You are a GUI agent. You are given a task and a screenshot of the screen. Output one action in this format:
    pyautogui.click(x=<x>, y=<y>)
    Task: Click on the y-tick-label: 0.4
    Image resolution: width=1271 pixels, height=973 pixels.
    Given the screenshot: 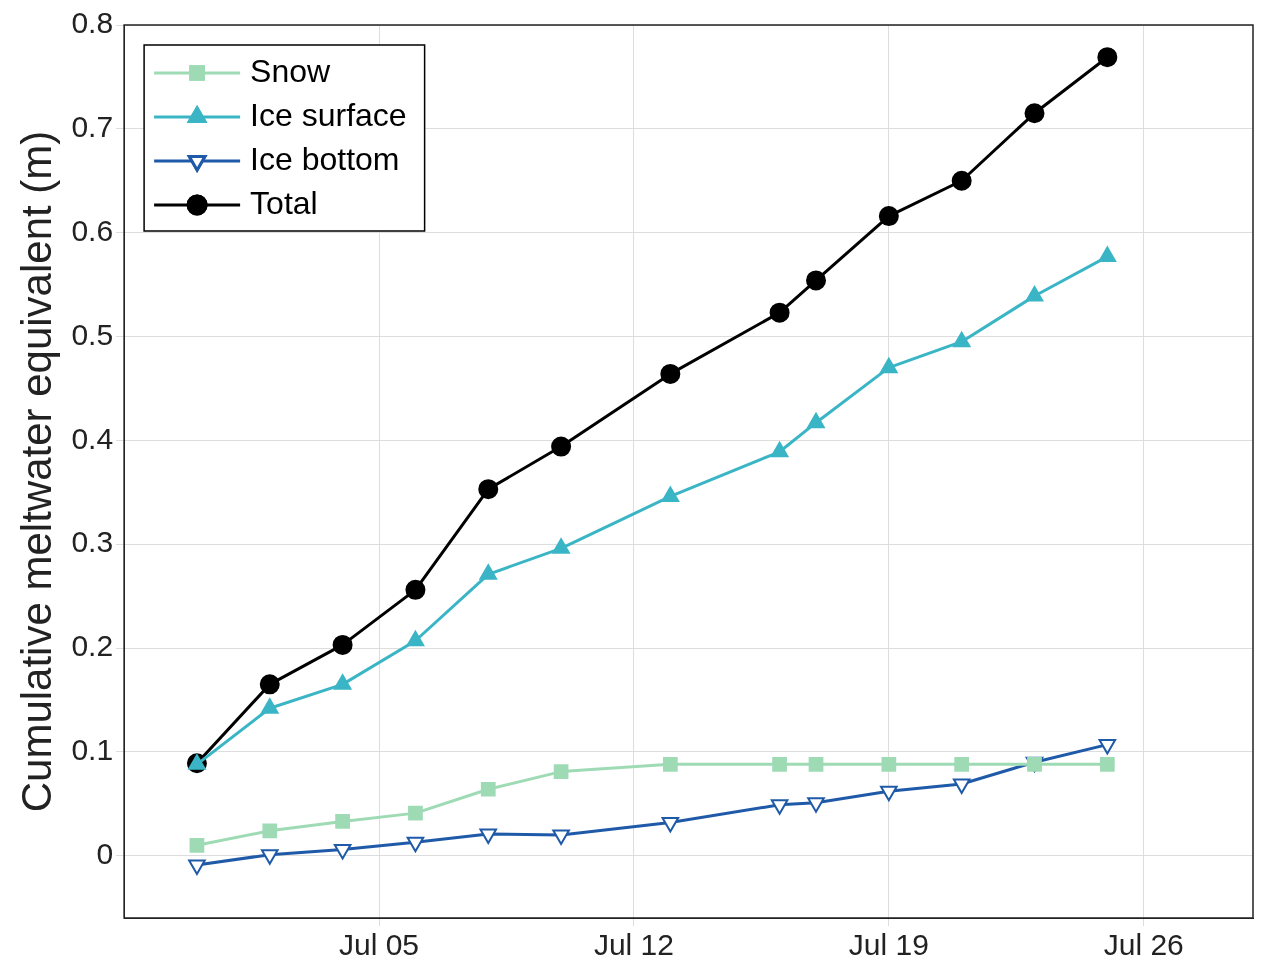 What is the action you would take?
    pyautogui.click(x=92, y=438)
    